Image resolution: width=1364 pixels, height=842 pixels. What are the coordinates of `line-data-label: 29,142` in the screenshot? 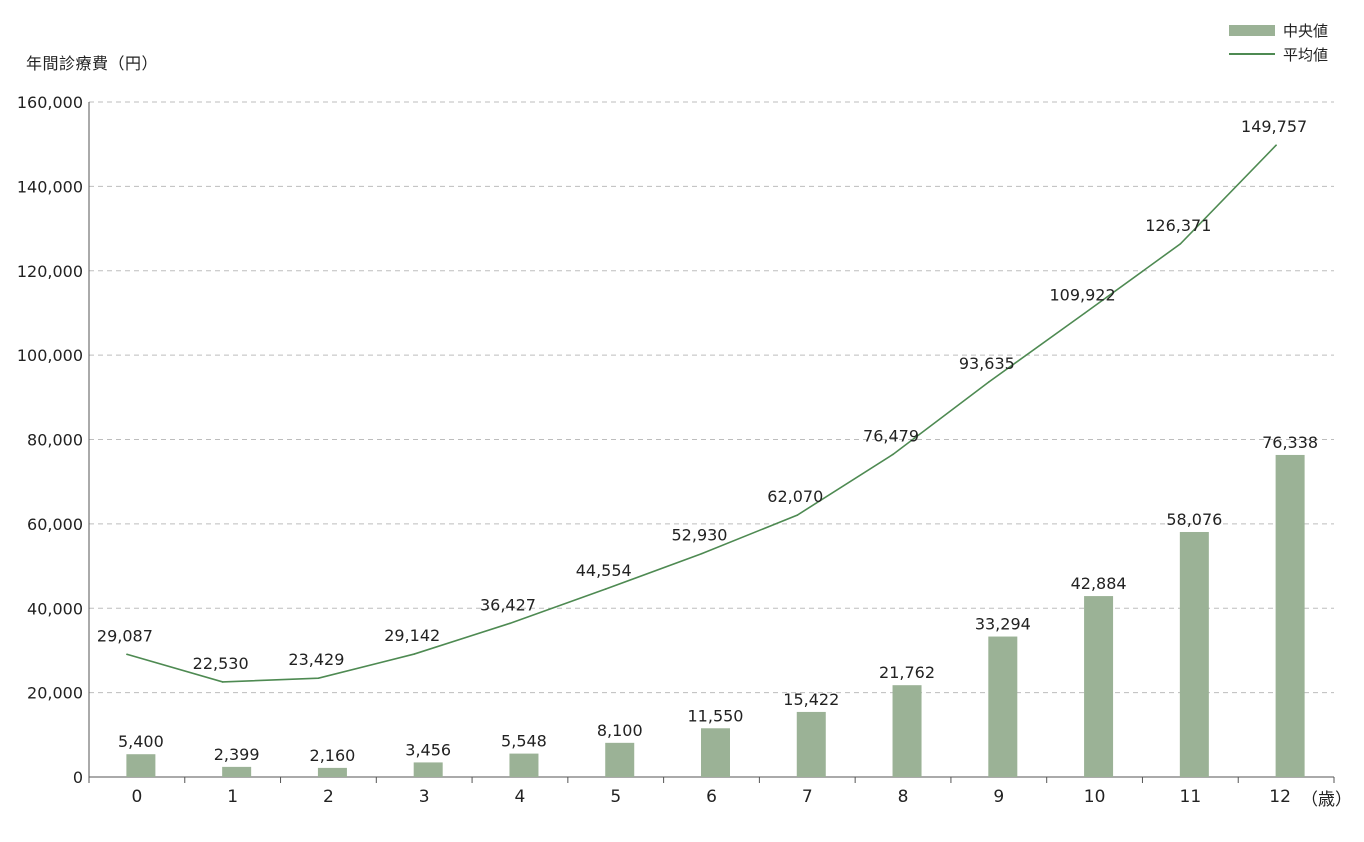 It's located at (412, 635).